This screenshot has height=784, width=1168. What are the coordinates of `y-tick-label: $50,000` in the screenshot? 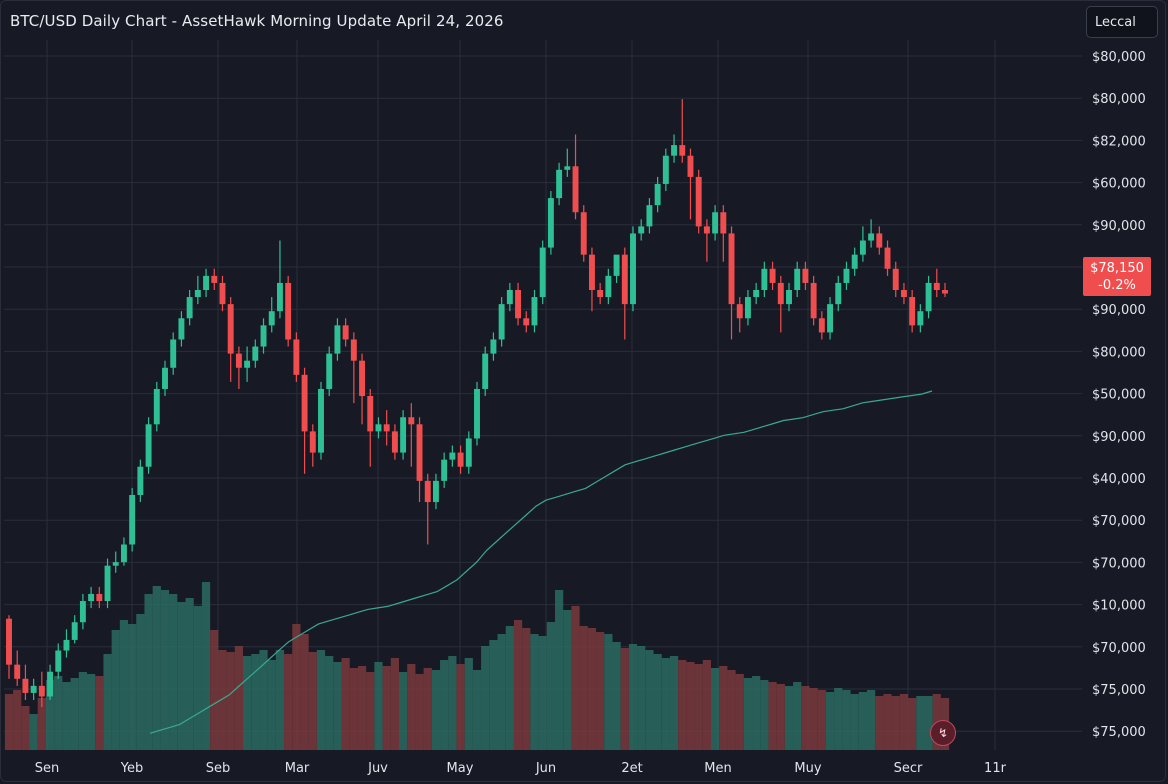 It's located at (1119, 395).